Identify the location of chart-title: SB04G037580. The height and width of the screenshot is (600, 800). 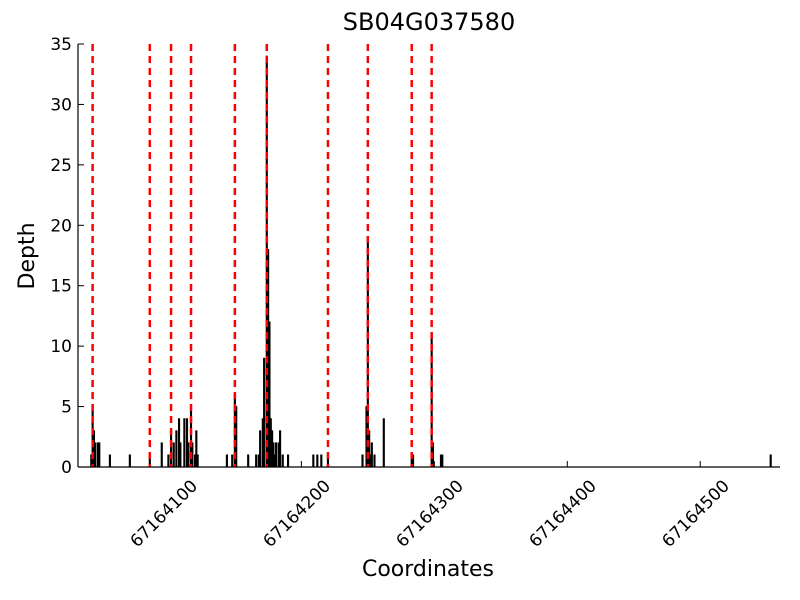
(429, 22).